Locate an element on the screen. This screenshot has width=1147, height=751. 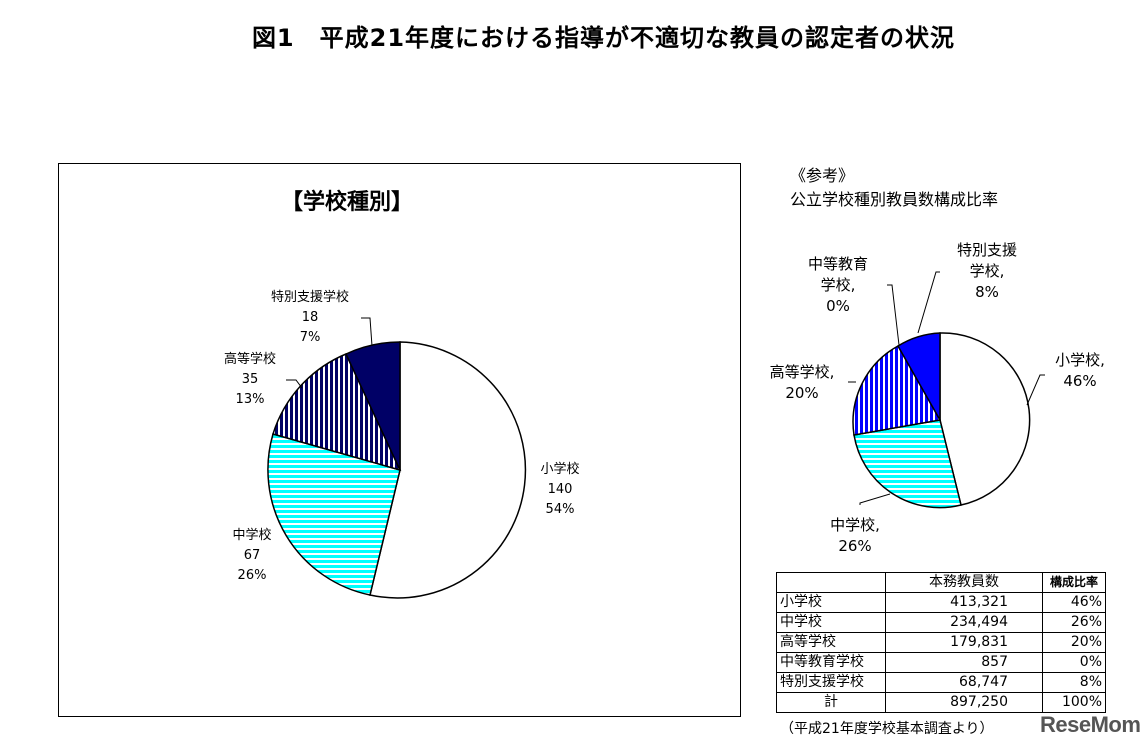
r-label-elementary: 小学校, 46% is located at coordinates (1080, 370).